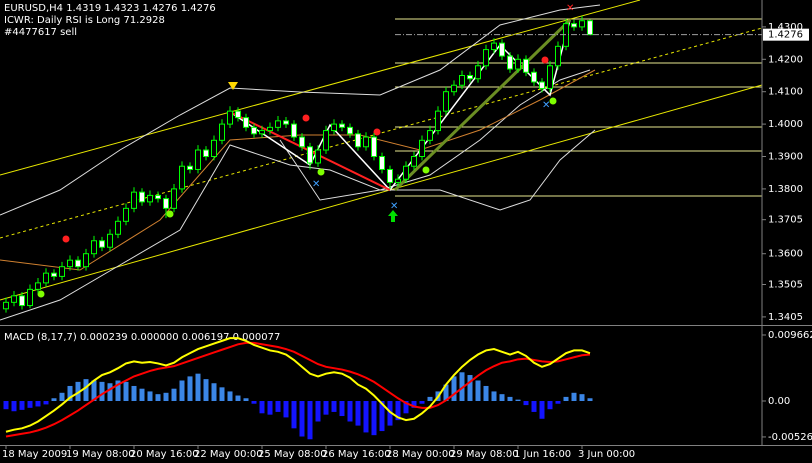 Image resolution: width=812 pixels, height=463 pixels. I want to click on y-tick-label: 1.4300, so click(785, 27).